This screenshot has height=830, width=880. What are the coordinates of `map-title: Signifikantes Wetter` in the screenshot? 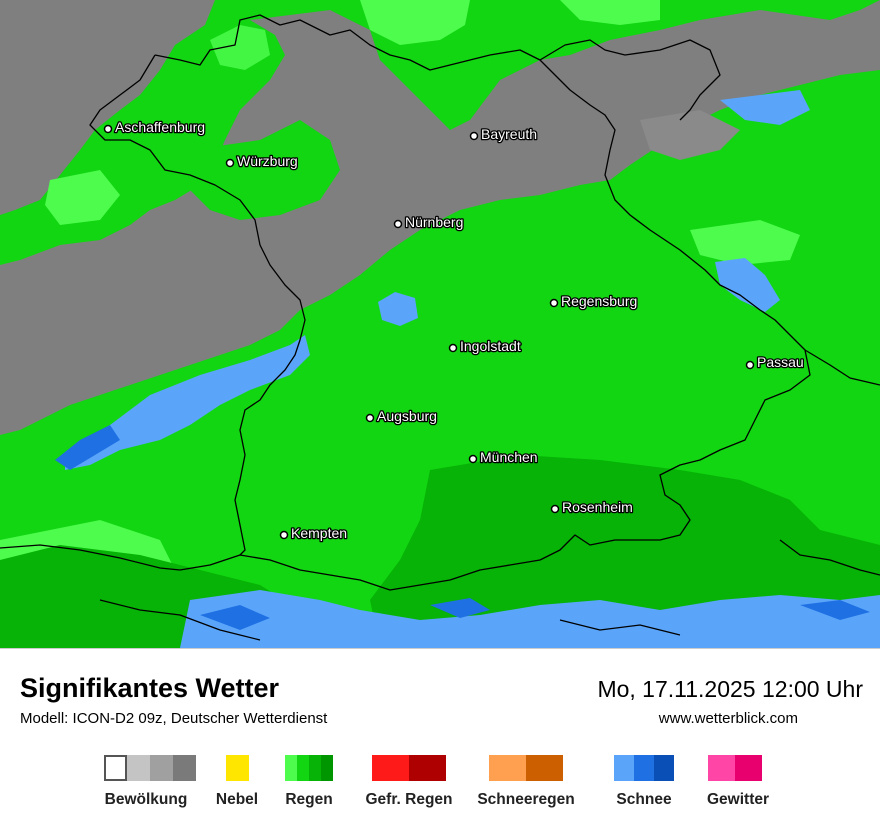 It's located at (150, 688).